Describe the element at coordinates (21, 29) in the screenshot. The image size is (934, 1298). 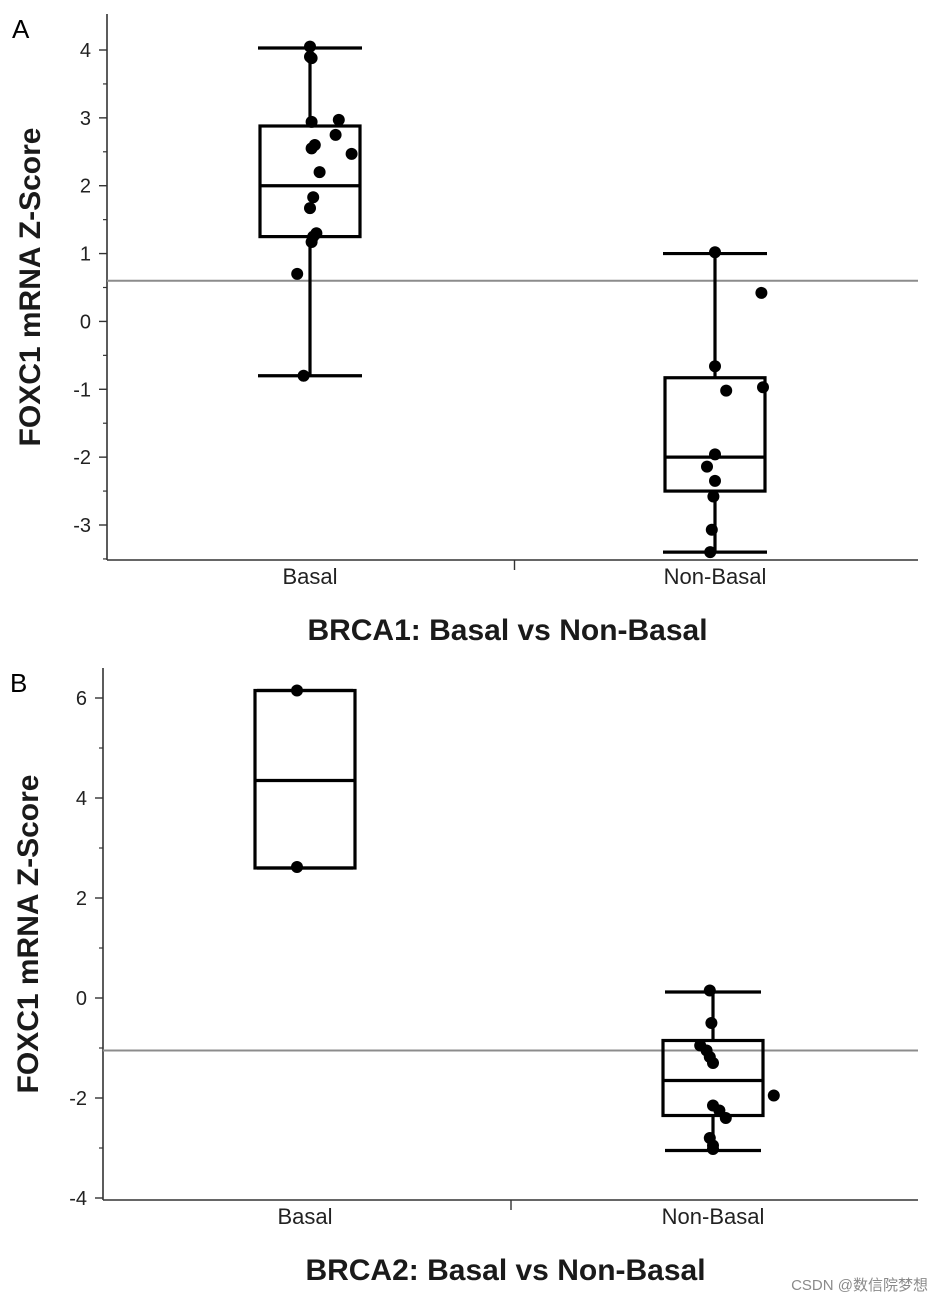
I see `panel-label: A` at that location.